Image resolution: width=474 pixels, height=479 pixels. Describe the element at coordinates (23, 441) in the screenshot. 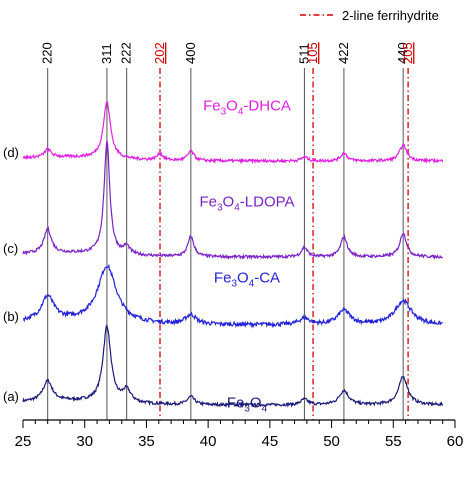

I see `x-tick-label: 25` at that location.